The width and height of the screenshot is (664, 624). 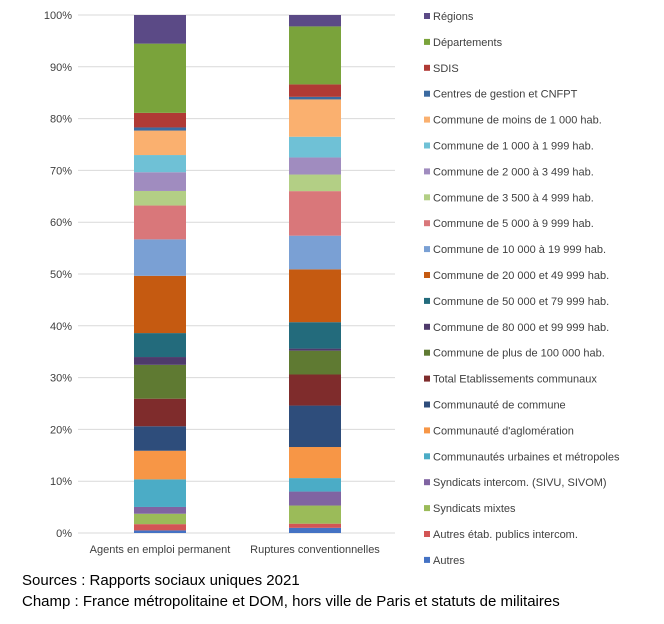 I want to click on legend-item: SDIS, so click(x=441, y=69).